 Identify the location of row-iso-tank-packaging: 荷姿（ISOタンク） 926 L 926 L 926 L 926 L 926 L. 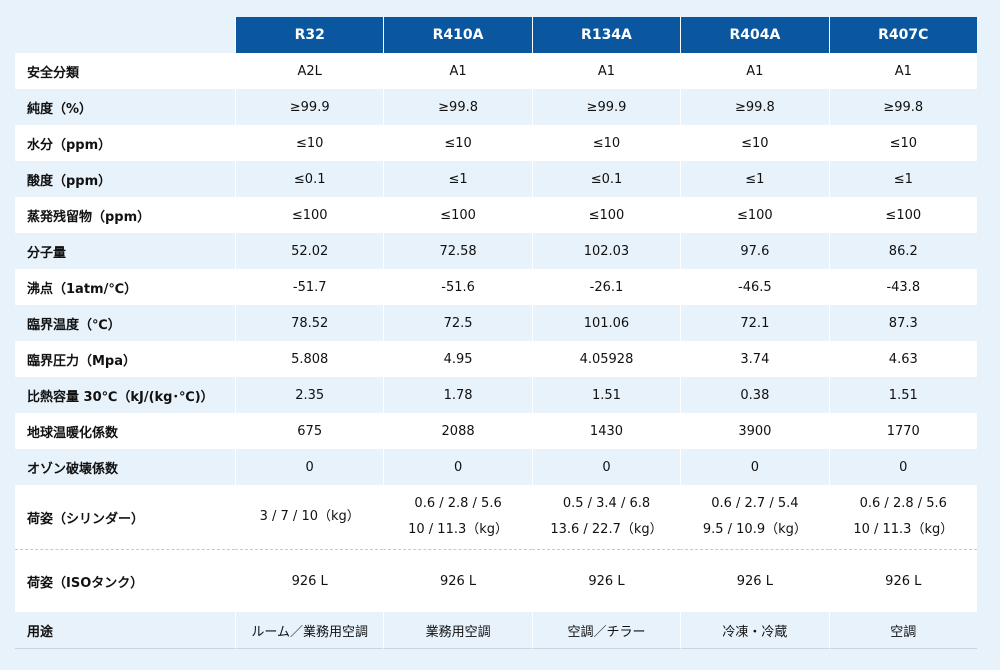
(496, 580).